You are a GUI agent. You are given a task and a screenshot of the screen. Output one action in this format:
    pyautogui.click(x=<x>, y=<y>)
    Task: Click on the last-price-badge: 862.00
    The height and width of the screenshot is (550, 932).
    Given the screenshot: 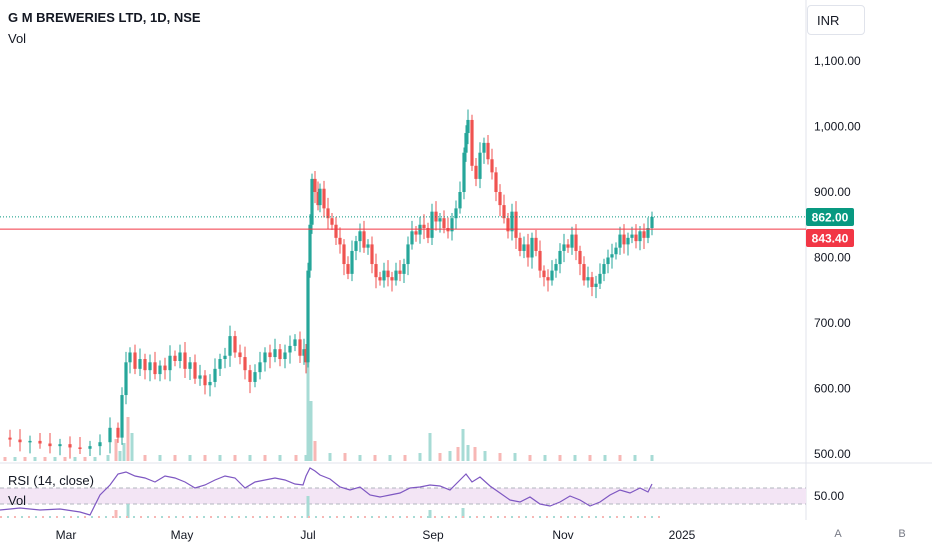 What is the action you would take?
    pyautogui.click(x=830, y=218)
    